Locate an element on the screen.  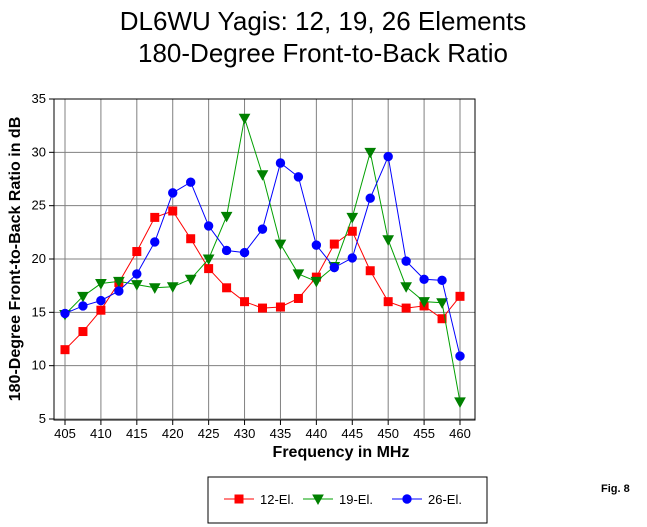
legend-item-26-el: 26-El. is located at coordinates (427, 499).